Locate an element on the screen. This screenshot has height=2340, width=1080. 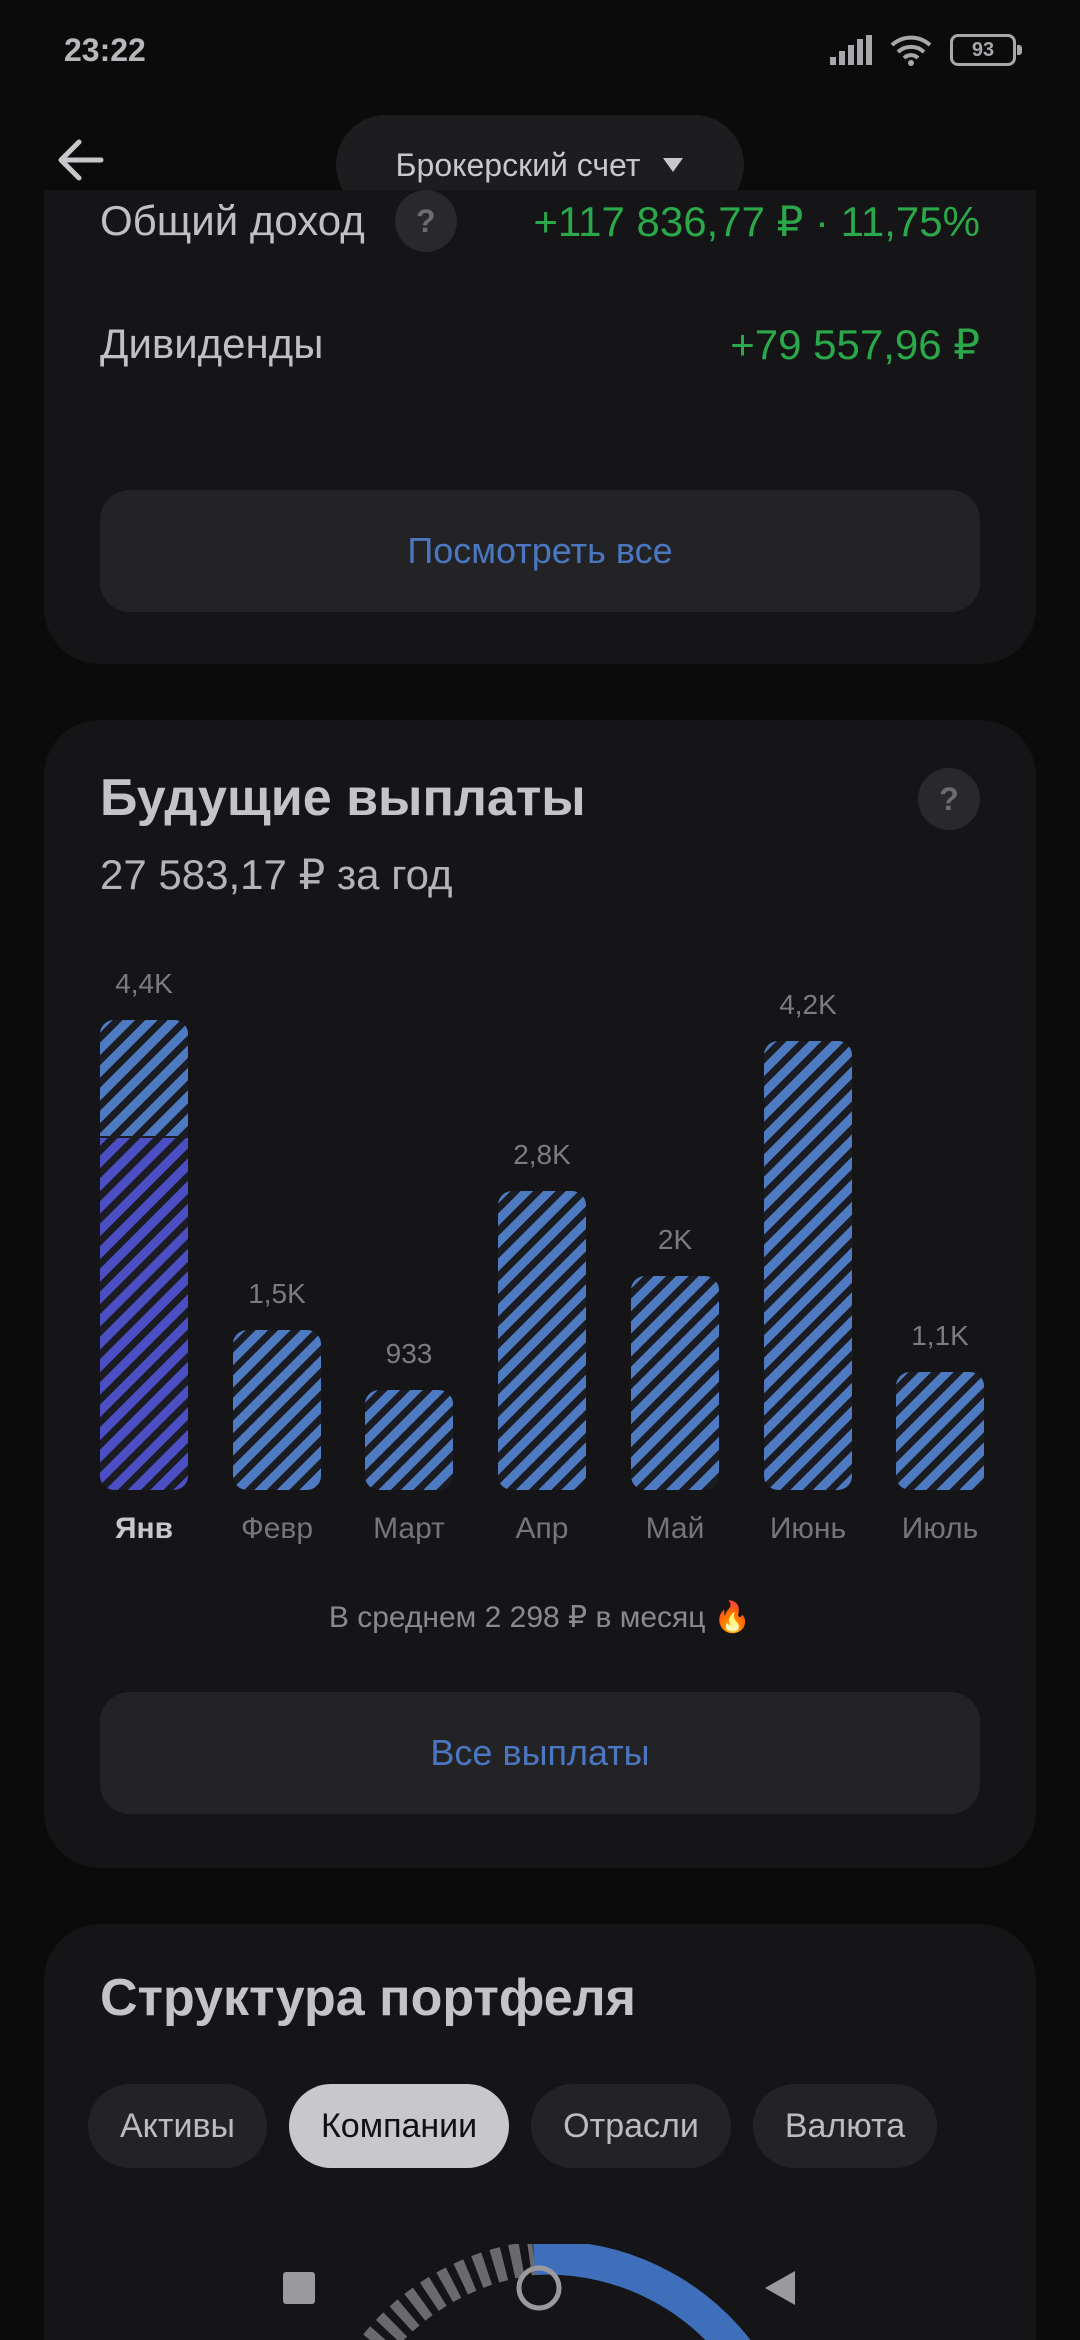
bar-value-label: 2,8K is located at coordinates (542, 1154).